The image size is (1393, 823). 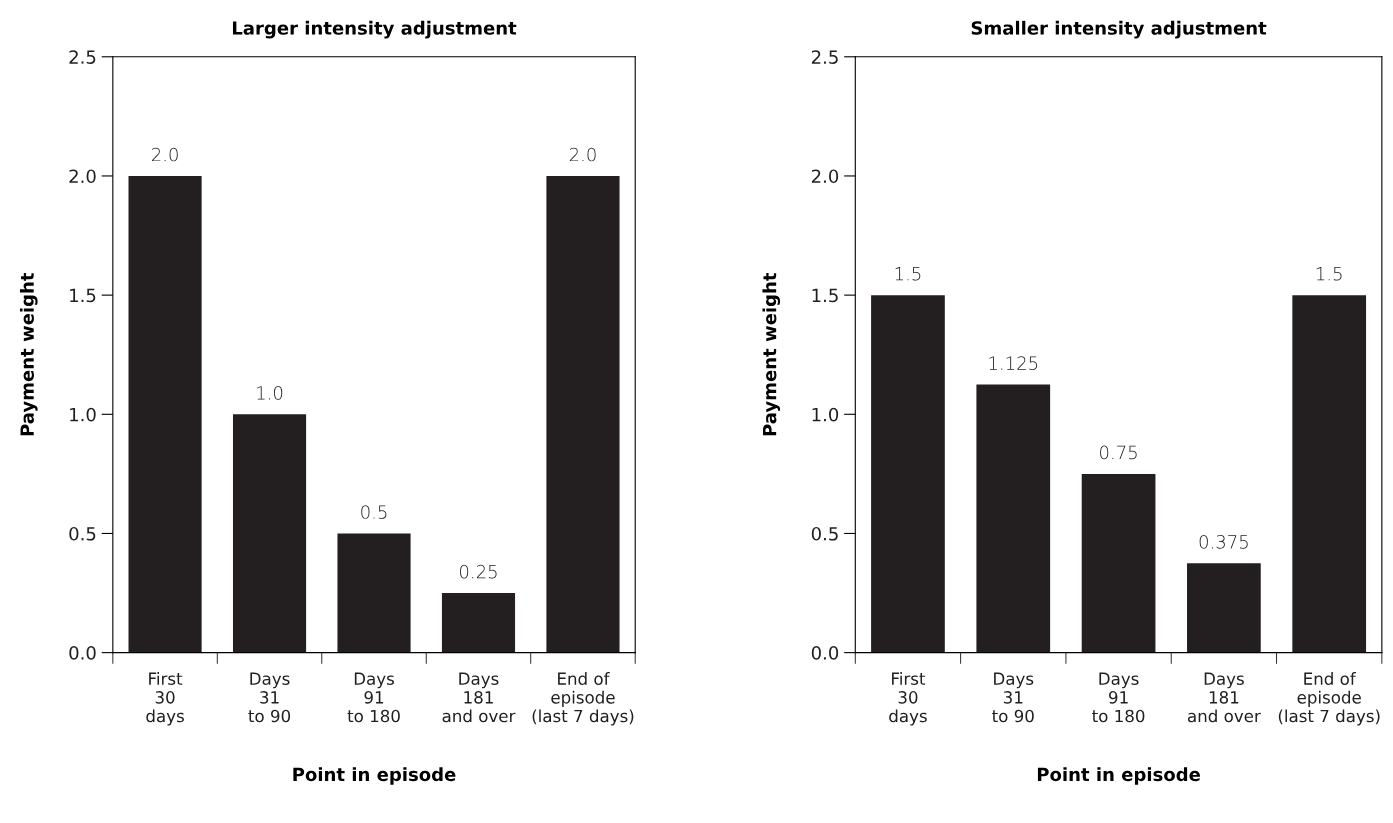 I want to click on chart-title: Larger intensity adjustment, so click(x=374, y=29).